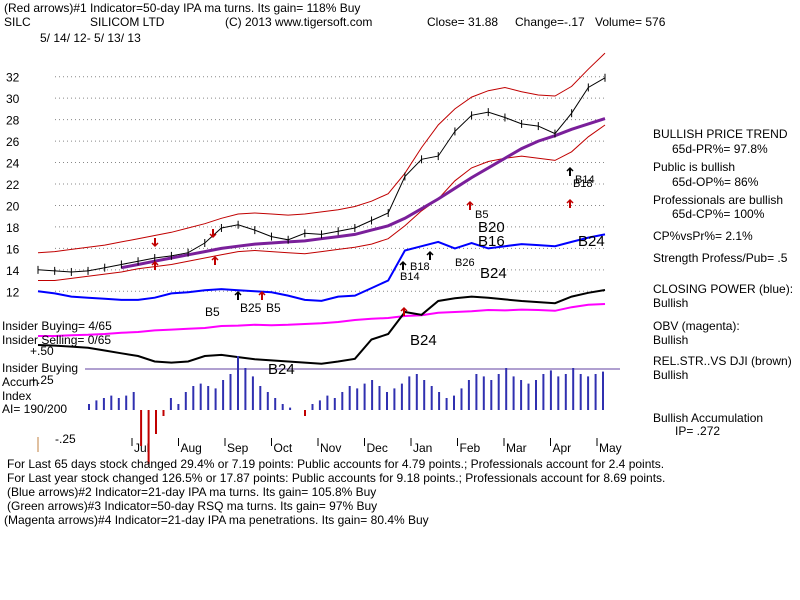 This screenshot has width=800, height=600. Describe the element at coordinates (298, 22) in the screenshot. I see `copyright: (C) 2013 www.tigersoft.com` at that location.